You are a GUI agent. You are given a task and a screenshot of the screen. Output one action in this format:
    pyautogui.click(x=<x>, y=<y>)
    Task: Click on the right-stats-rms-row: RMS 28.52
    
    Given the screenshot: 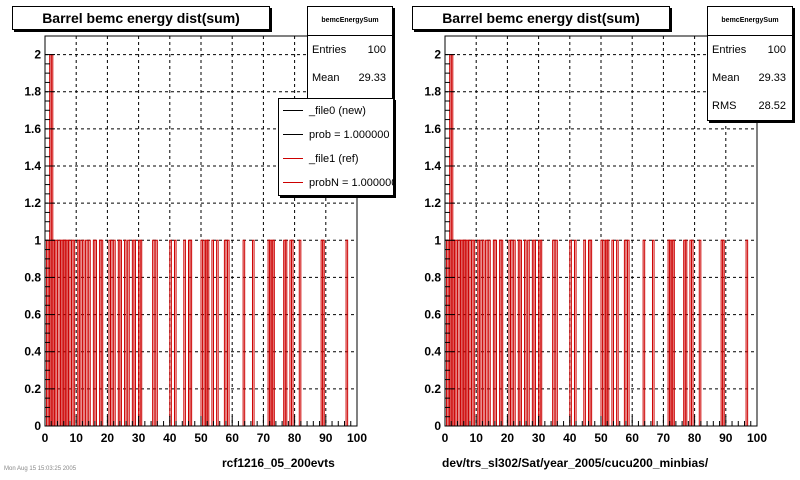 What is the action you would take?
    pyautogui.click(x=750, y=106)
    